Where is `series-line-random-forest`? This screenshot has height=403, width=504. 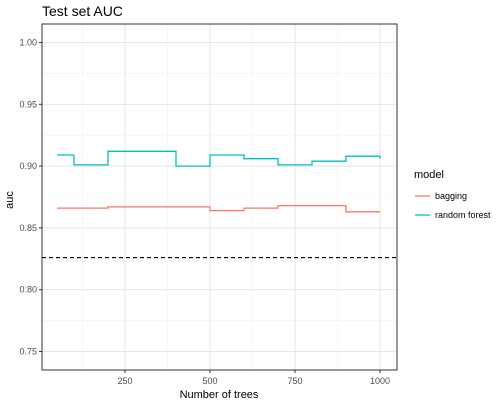 series-line-random-forest is located at coordinates (219, 158).